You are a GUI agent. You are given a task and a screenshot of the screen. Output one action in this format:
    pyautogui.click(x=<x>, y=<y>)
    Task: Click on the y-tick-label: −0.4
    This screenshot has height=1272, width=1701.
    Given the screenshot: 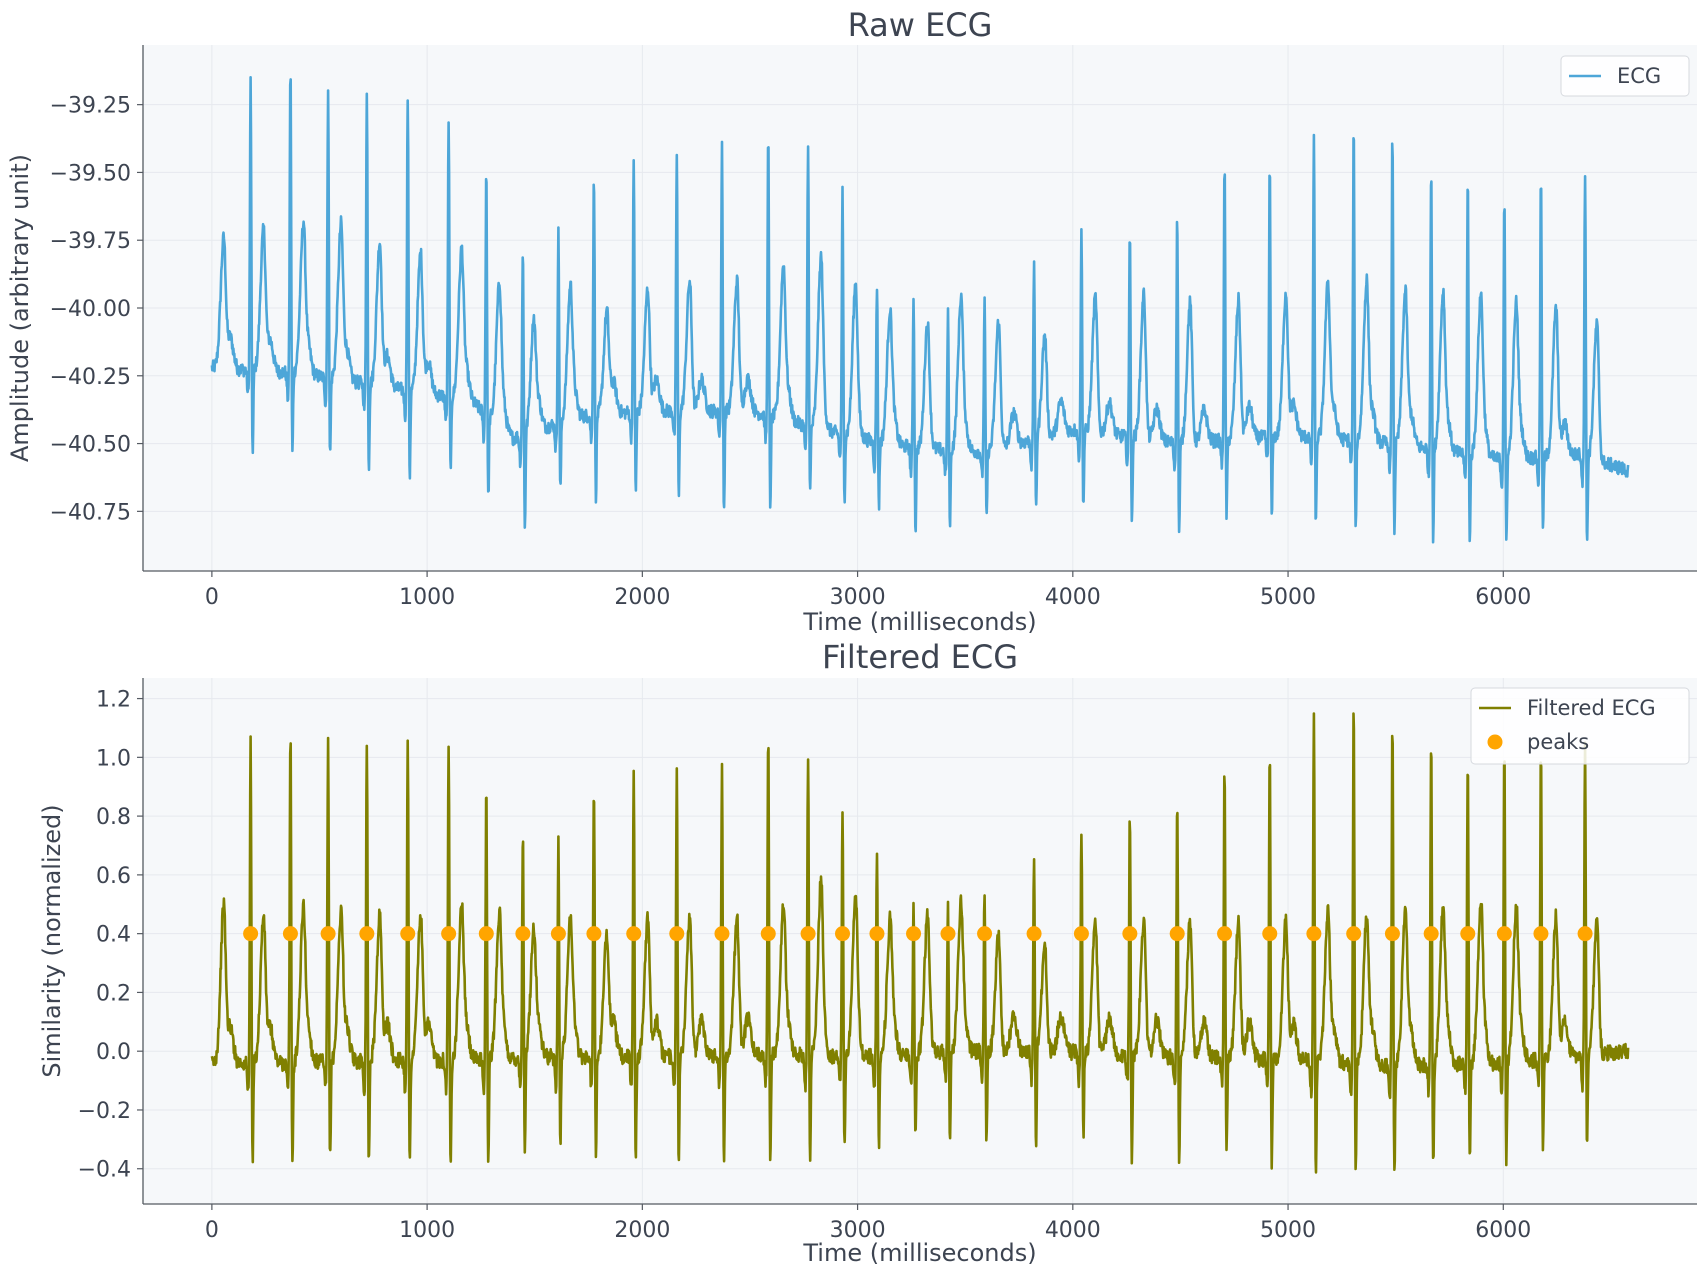 What is the action you would take?
    pyautogui.click(x=104, y=1170)
    